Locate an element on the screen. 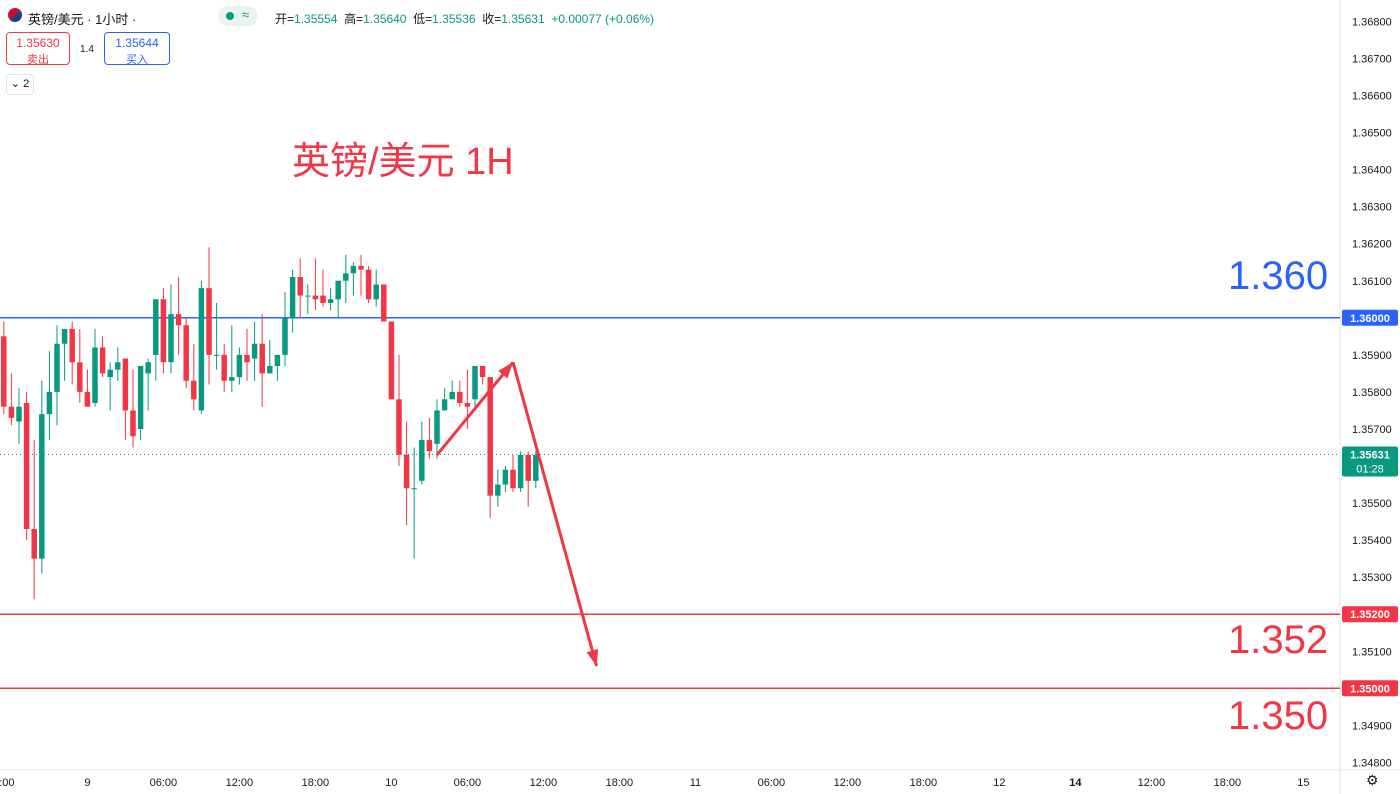 Image resolution: width=1400 pixels, height=794 pixels. x-tick-label: 10 is located at coordinates (391, 783).